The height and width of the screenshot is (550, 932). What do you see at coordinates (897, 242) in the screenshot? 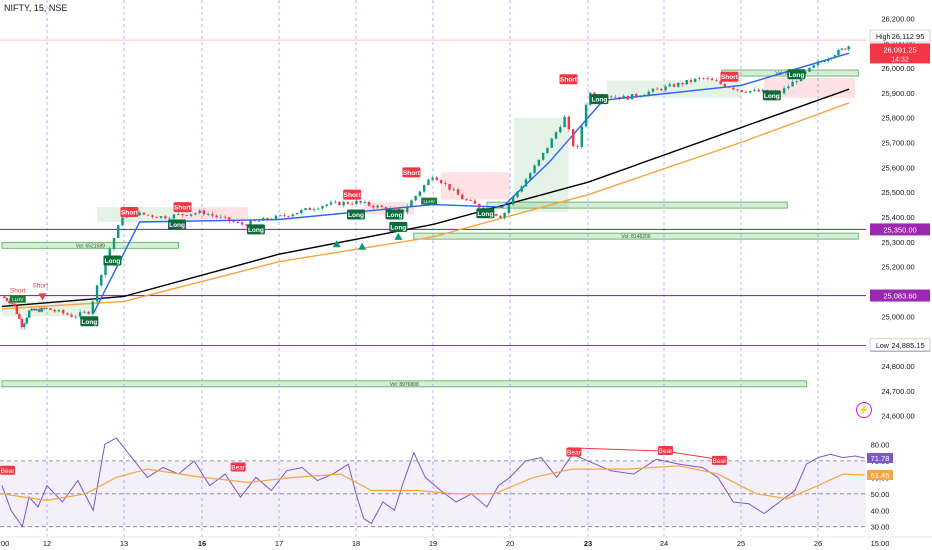
I see `price-axis-tick: 25,300.00` at bounding box center [897, 242].